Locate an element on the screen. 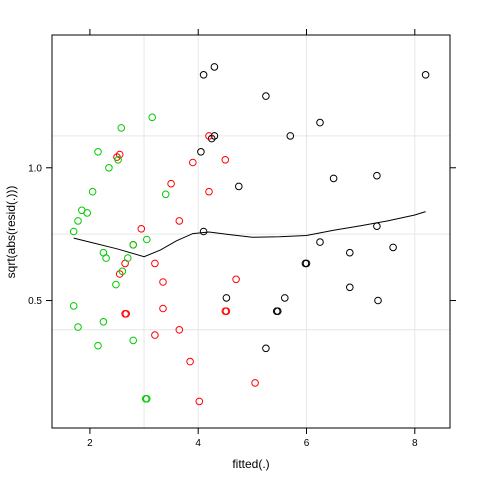 Image resolution: width=480 pixels, height=480 pixels. smooth-line is located at coordinates (249, 234).